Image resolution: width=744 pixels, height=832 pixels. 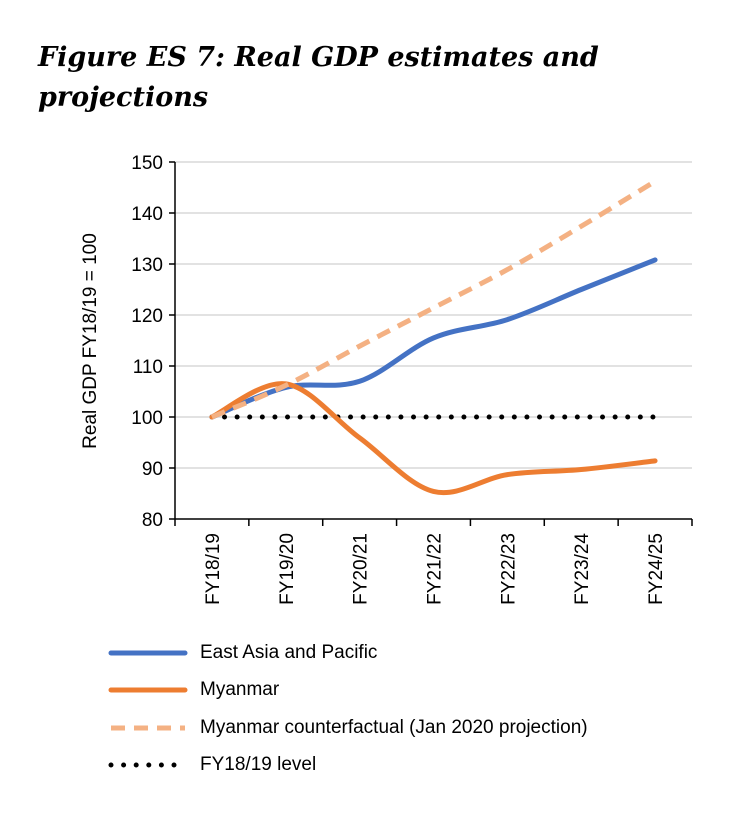 I want to click on legend-label: East Asia and Pacific, so click(x=289, y=652).